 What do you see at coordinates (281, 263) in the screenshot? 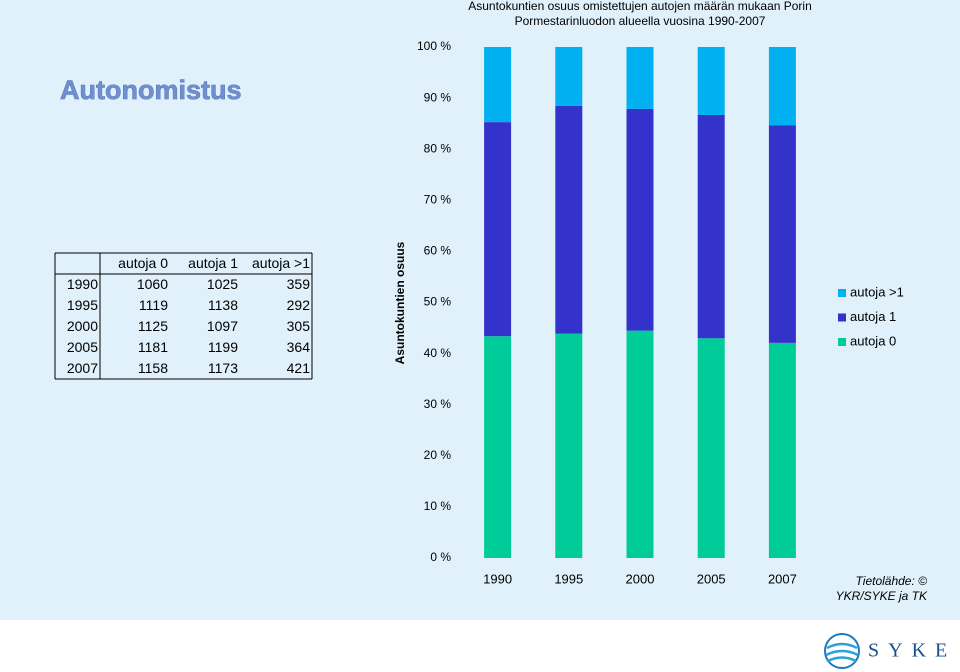
I see `table-header: autoja >1` at bounding box center [281, 263].